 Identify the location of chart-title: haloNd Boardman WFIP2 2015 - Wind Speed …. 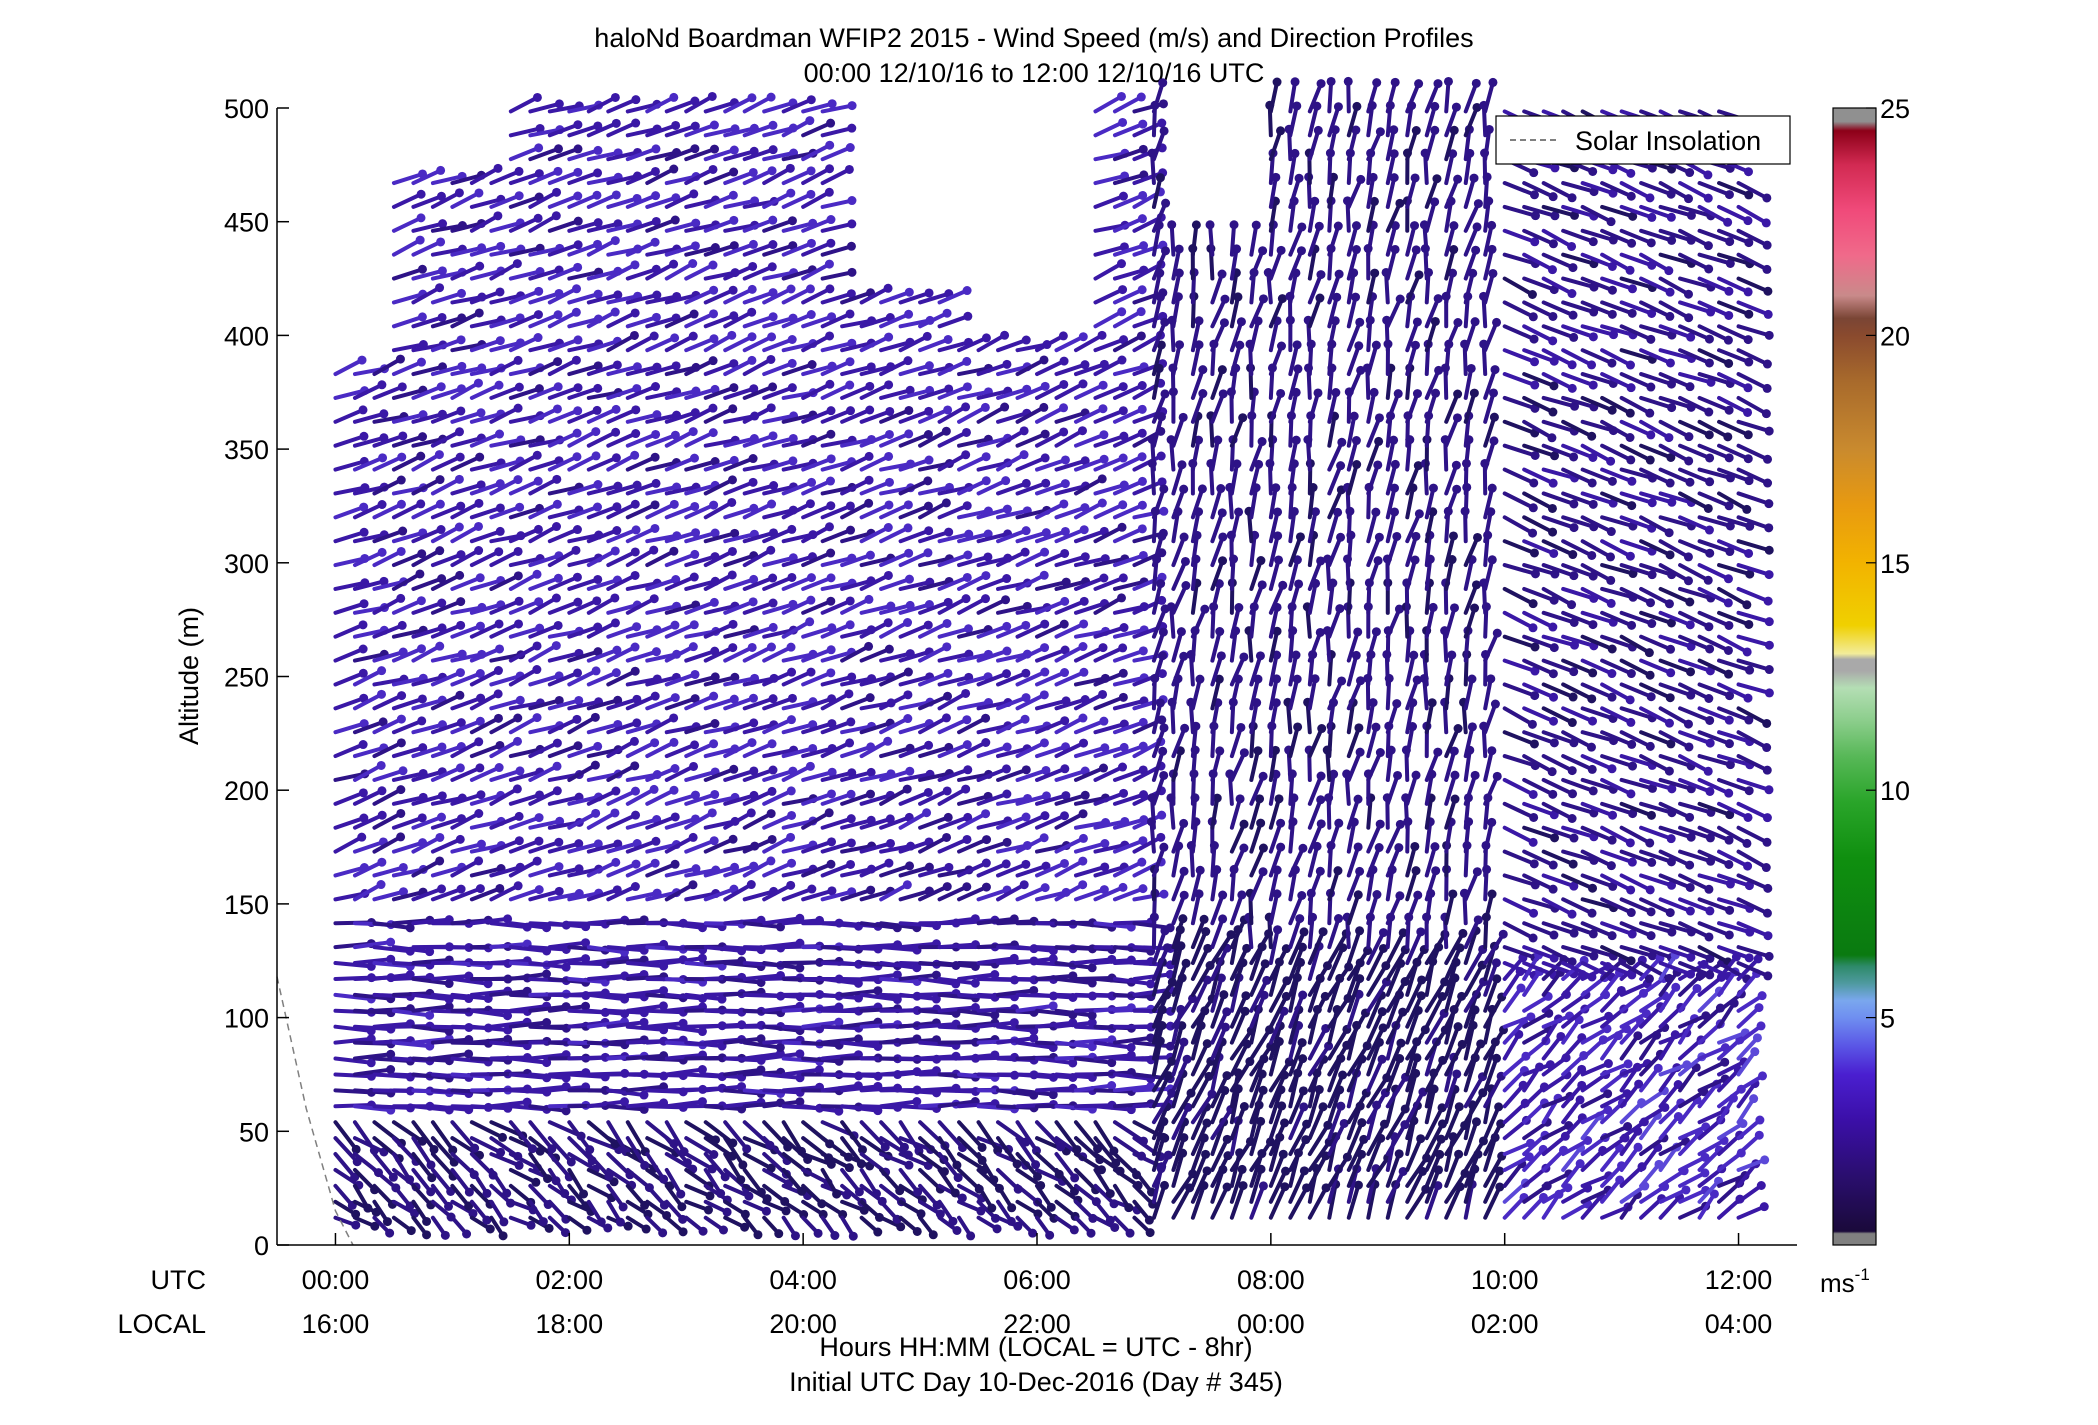
(1033, 38).